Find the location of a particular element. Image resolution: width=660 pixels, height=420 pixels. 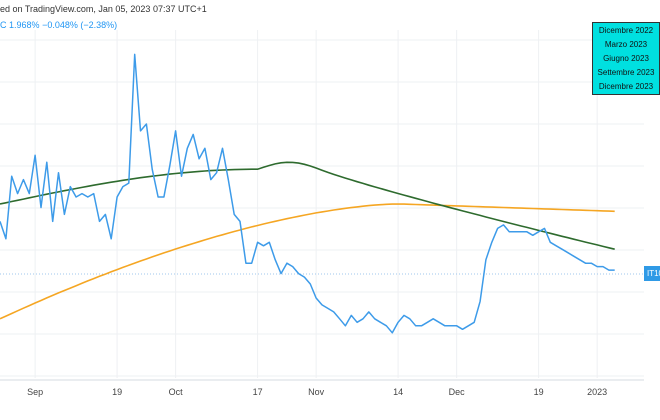

legend-item-giugno-2023: Giugno 2023 is located at coordinates (626, 58).